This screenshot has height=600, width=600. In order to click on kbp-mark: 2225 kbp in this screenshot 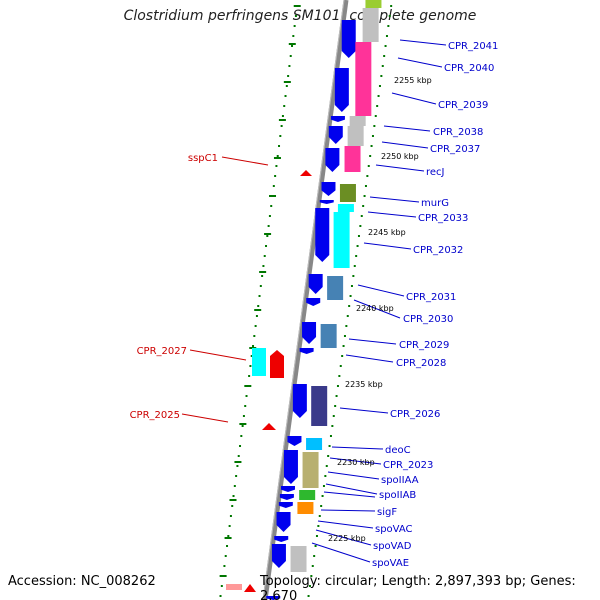, I will do `click(347, 538)`.